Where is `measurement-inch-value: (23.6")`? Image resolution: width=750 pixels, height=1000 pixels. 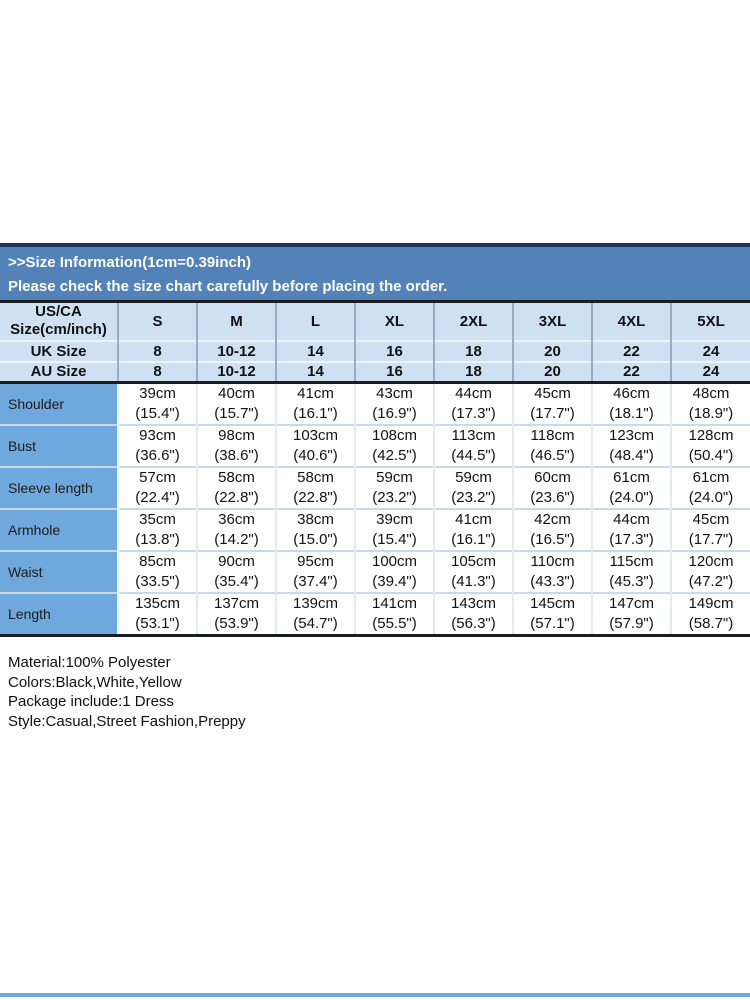 measurement-inch-value: (23.6") is located at coordinates (552, 497).